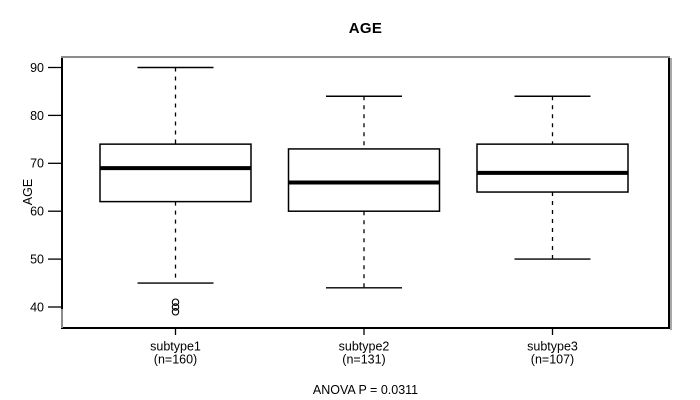 This screenshot has width=700, height=400. Describe the element at coordinates (363, 360) in the screenshot. I see `category-count-label: (n=131)` at that location.